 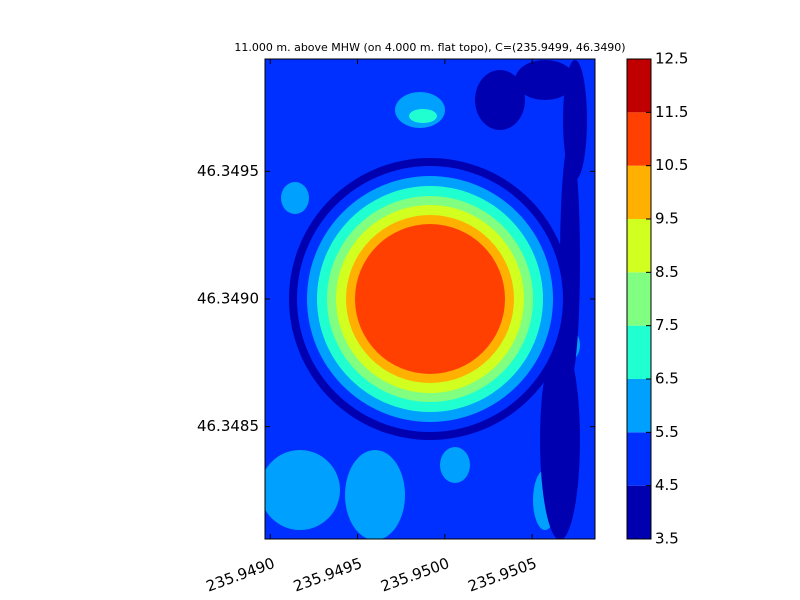 I want to click on colorbar-tick-label: 12.5, so click(x=671, y=59).